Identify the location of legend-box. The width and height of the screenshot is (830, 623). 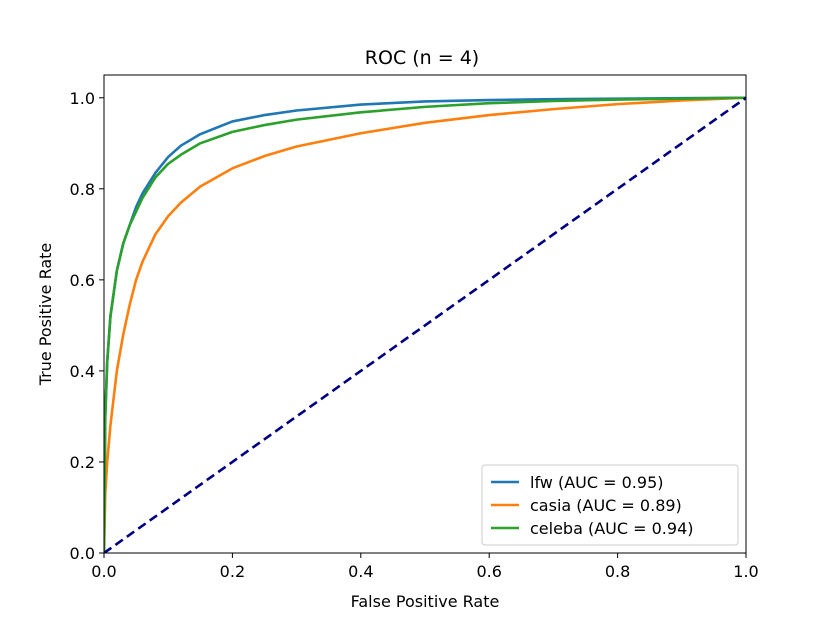
(610, 505).